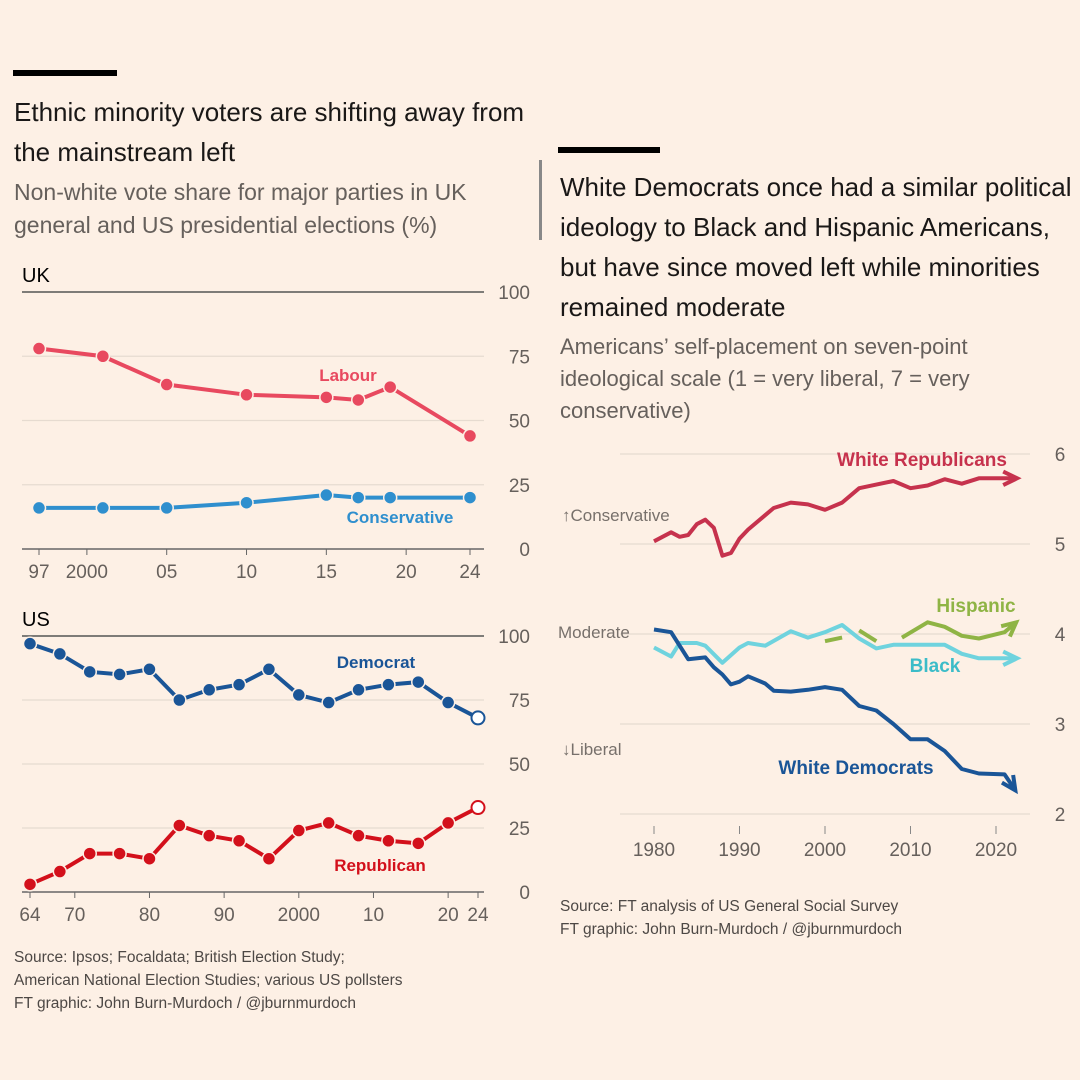 Image resolution: width=1080 pixels, height=1080 pixels. Describe the element at coordinates (30, 915) in the screenshot. I see `x-tick-label: 64` at that location.